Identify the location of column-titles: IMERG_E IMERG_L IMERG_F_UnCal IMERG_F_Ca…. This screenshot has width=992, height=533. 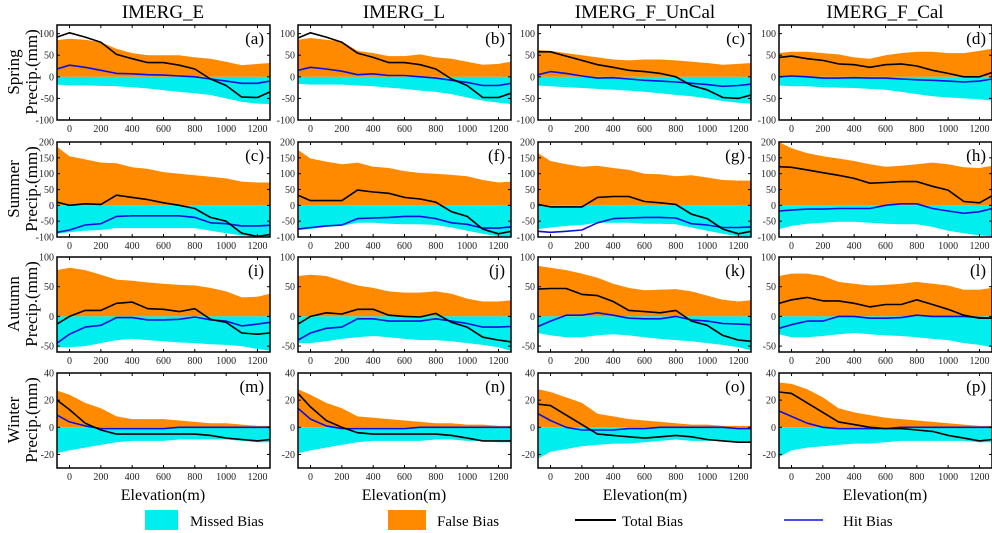
(533, 12).